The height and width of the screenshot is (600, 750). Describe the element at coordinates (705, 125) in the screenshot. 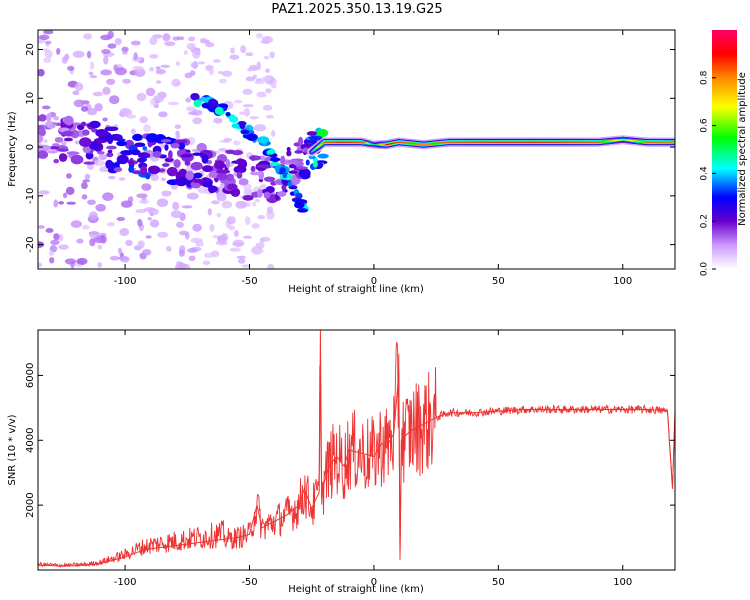

I see `colorbar-tick-label: 0.6` at that location.